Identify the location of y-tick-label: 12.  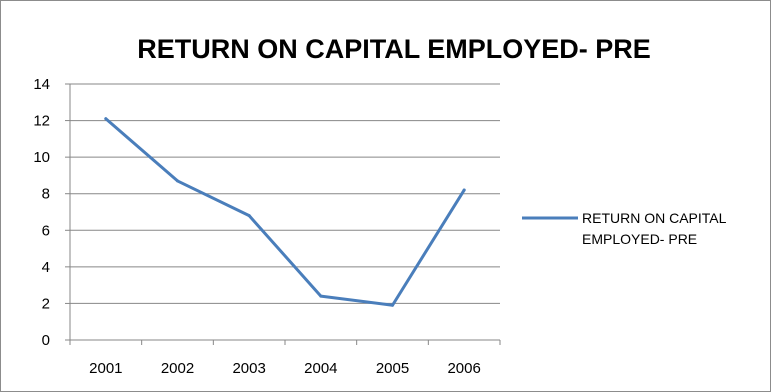
(41, 121).